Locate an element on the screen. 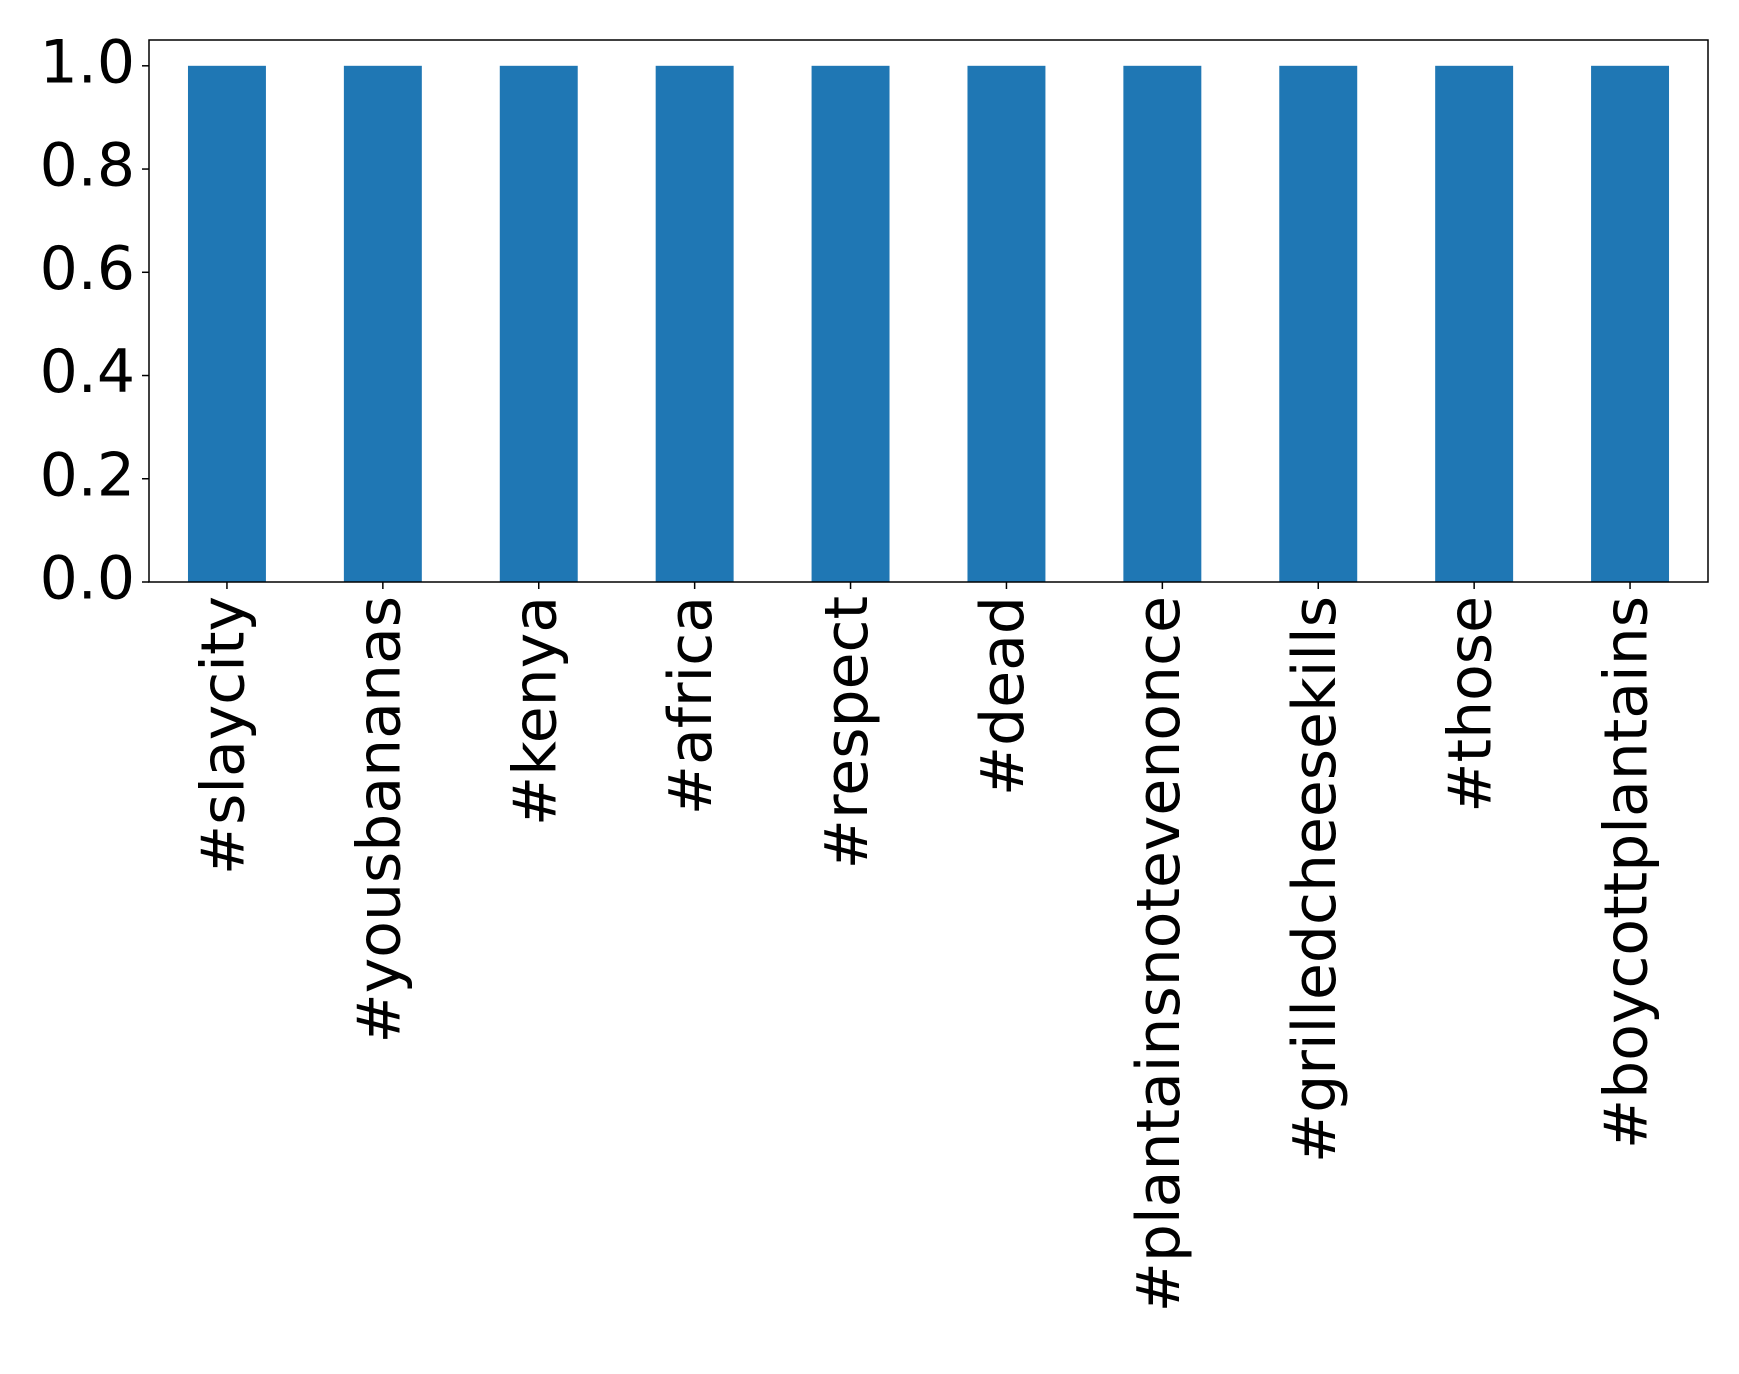  x-tick-label: #slaycity is located at coordinates (224, 735).